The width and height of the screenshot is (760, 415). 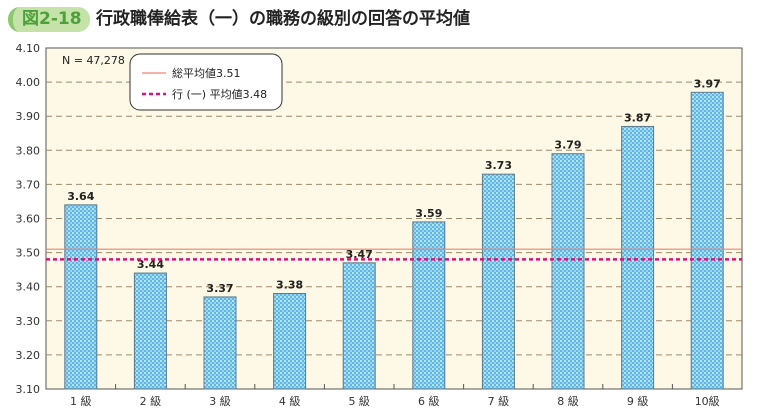 What do you see at coordinates (290, 401) in the screenshot?
I see `x-tick-label: 4 級` at bounding box center [290, 401].